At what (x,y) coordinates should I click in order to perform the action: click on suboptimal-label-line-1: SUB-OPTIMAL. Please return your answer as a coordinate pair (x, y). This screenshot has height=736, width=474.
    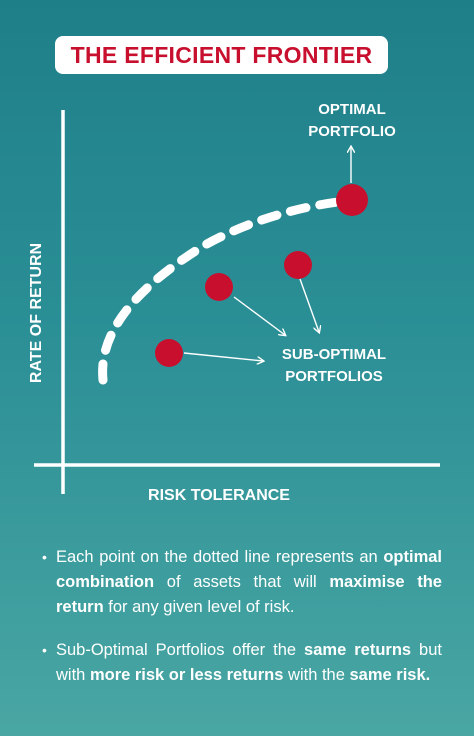
    Looking at the image, I should click on (334, 354).